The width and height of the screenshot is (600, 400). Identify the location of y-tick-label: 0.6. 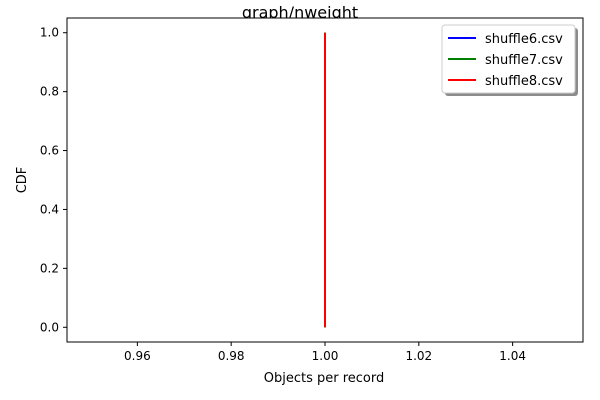
(49, 151).